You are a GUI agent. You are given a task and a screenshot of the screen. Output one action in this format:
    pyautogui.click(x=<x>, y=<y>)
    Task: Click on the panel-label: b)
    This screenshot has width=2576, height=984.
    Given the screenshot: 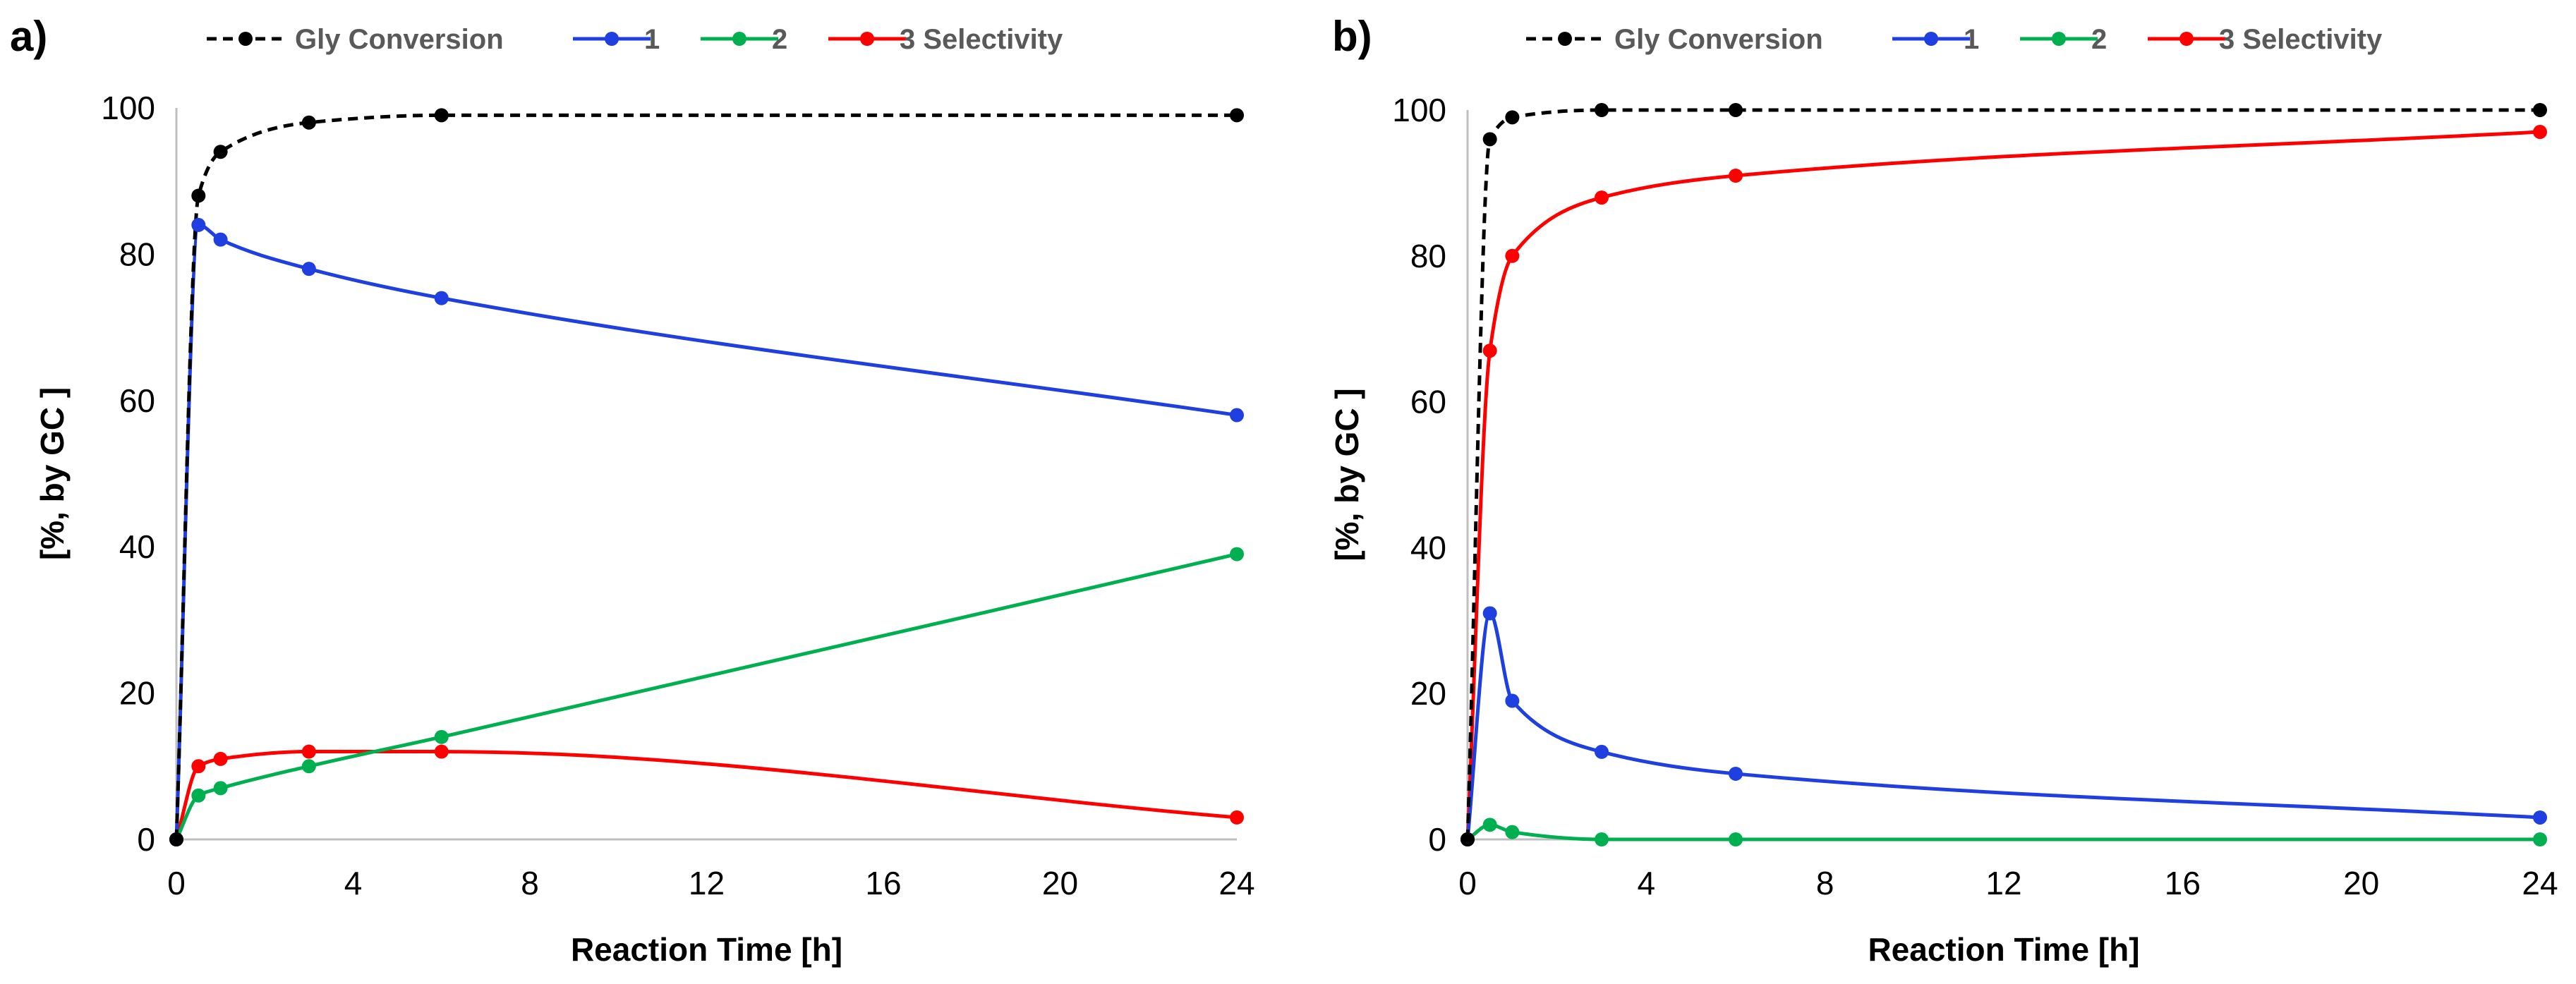 What is the action you would take?
    pyautogui.click(x=1352, y=36)
    